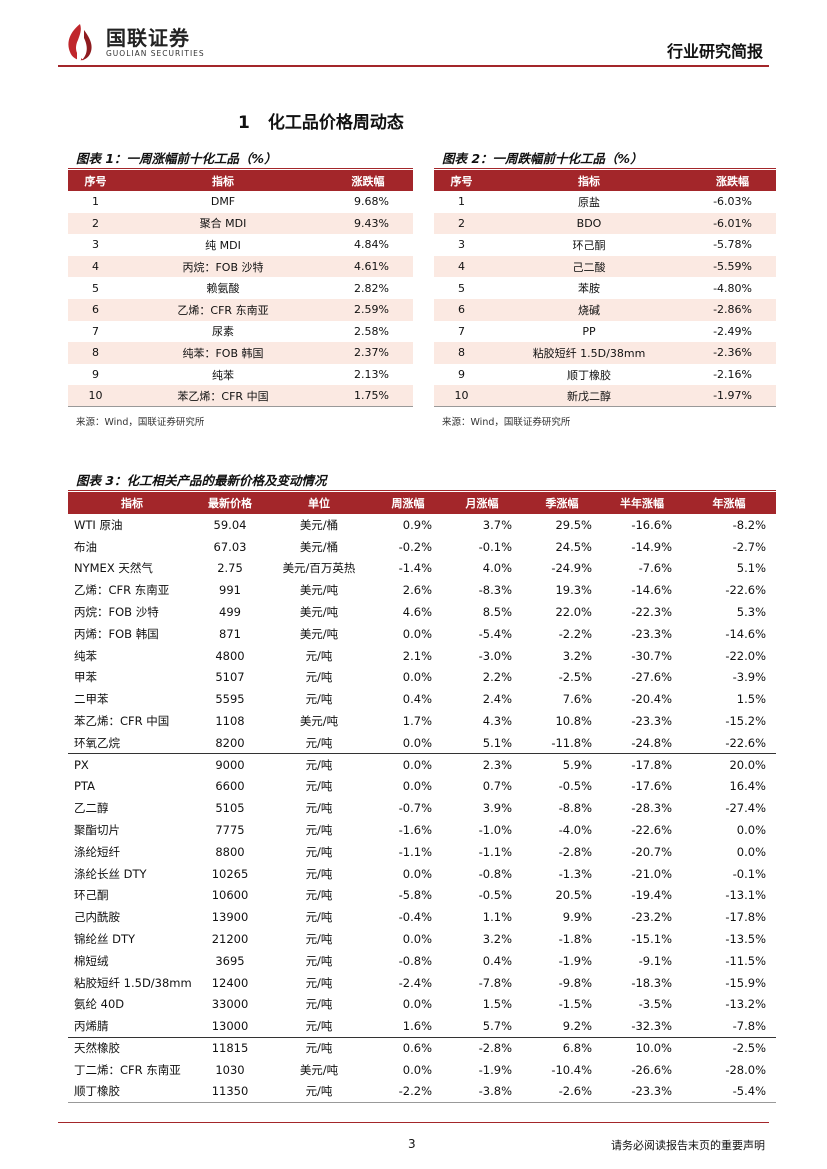 This screenshot has height=1169, width=827. Describe the element at coordinates (223, 223) in the screenshot. I see `row-name: 聚合 MDI` at that location.